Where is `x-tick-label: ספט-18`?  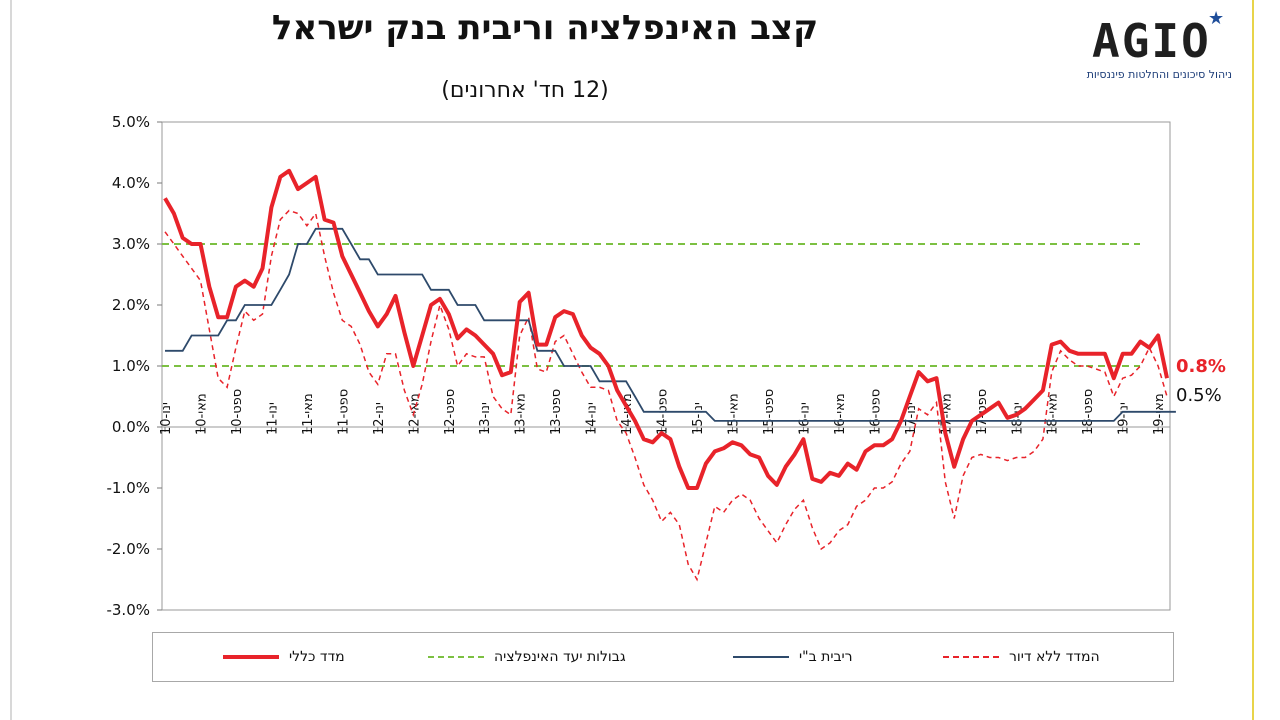 x-tick-label: ספט-18 is located at coordinates (1088, 412).